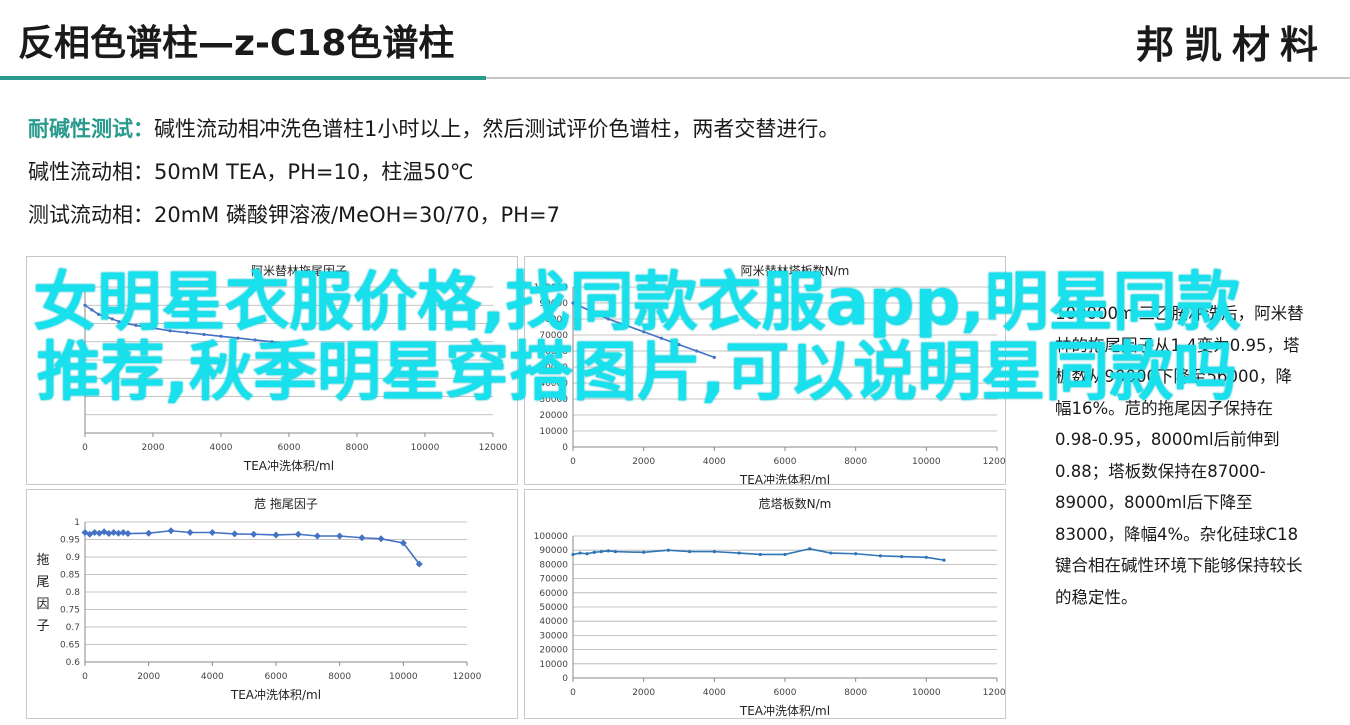 This screenshot has height=725, width=1350. What do you see at coordinates (357, 215) in the screenshot?
I see `test-mobile-phase-text: 20mM 磷酸钾溶液/MeOH=30/70，PH=7` at bounding box center [357, 215].